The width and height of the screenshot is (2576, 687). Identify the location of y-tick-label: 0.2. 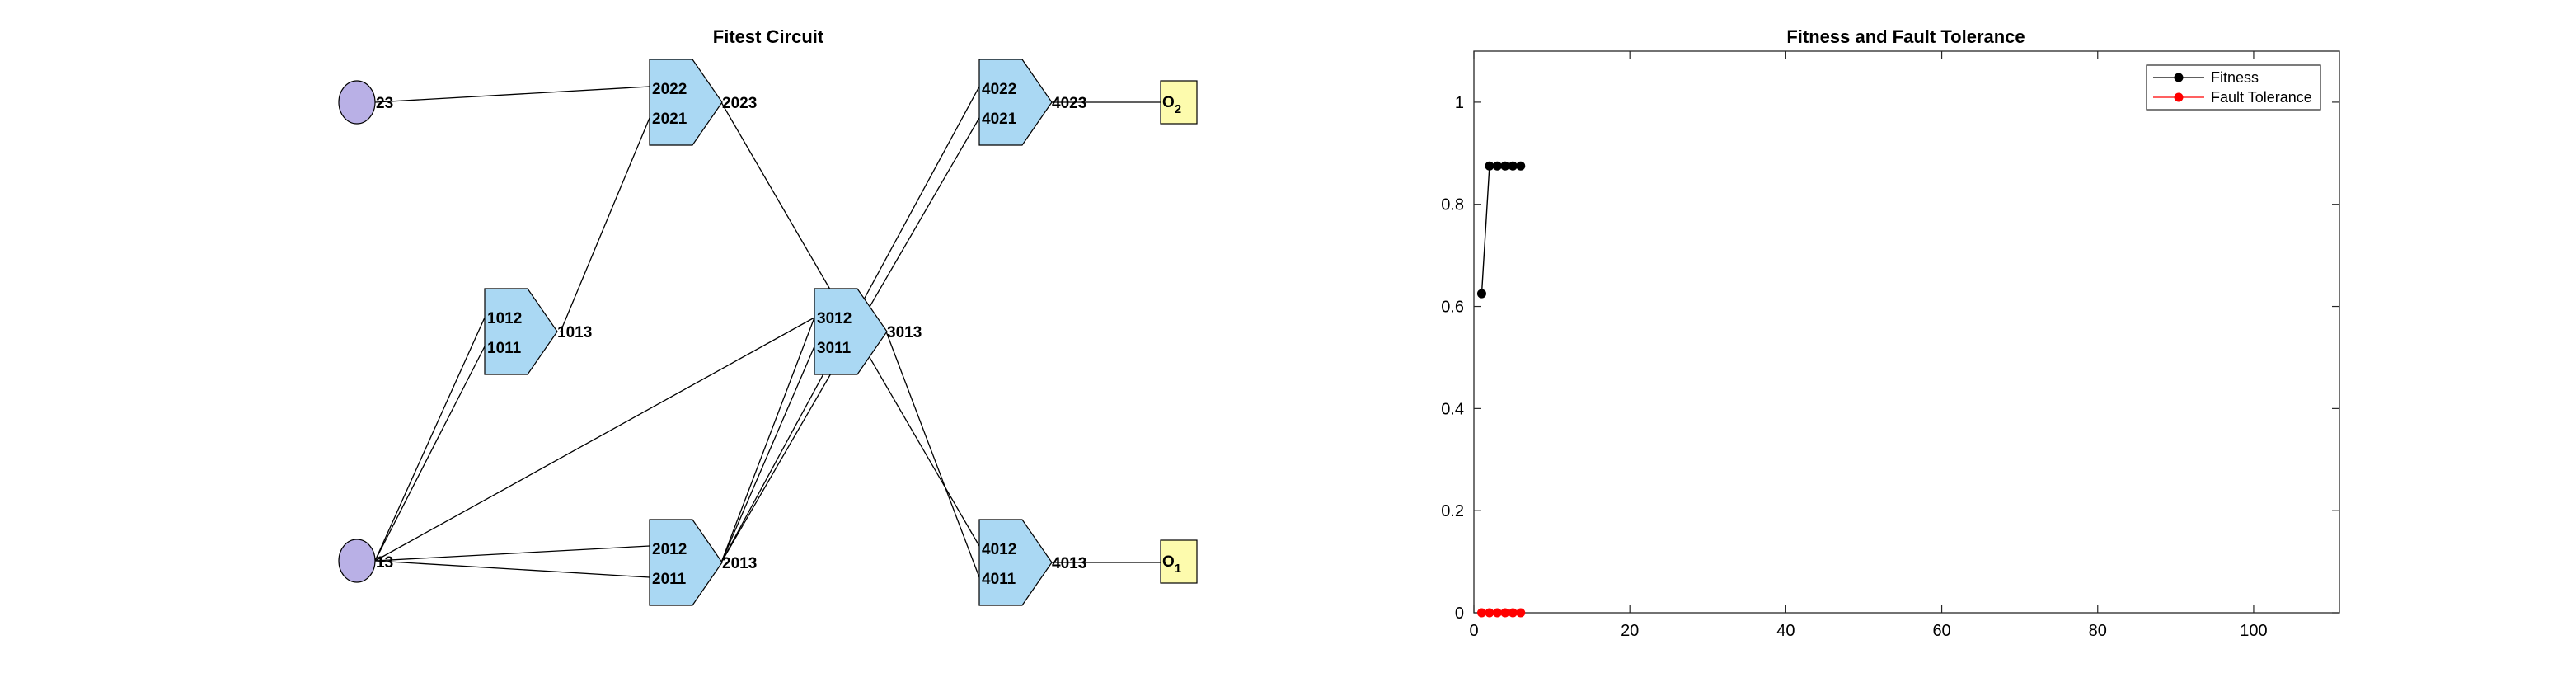
(1452, 511).